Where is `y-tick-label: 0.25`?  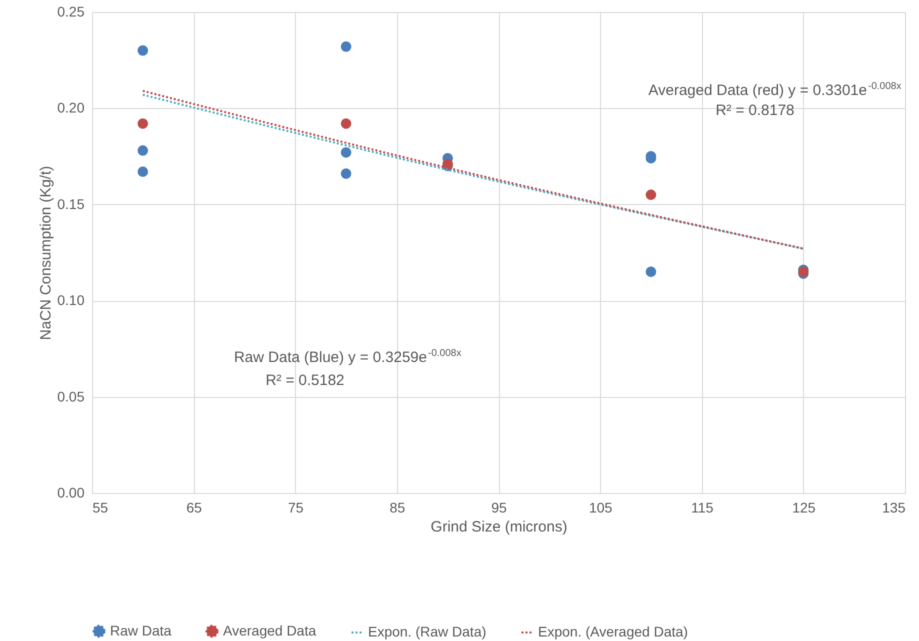 y-tick-label: 0.25 is located at coordinates (71, 12).